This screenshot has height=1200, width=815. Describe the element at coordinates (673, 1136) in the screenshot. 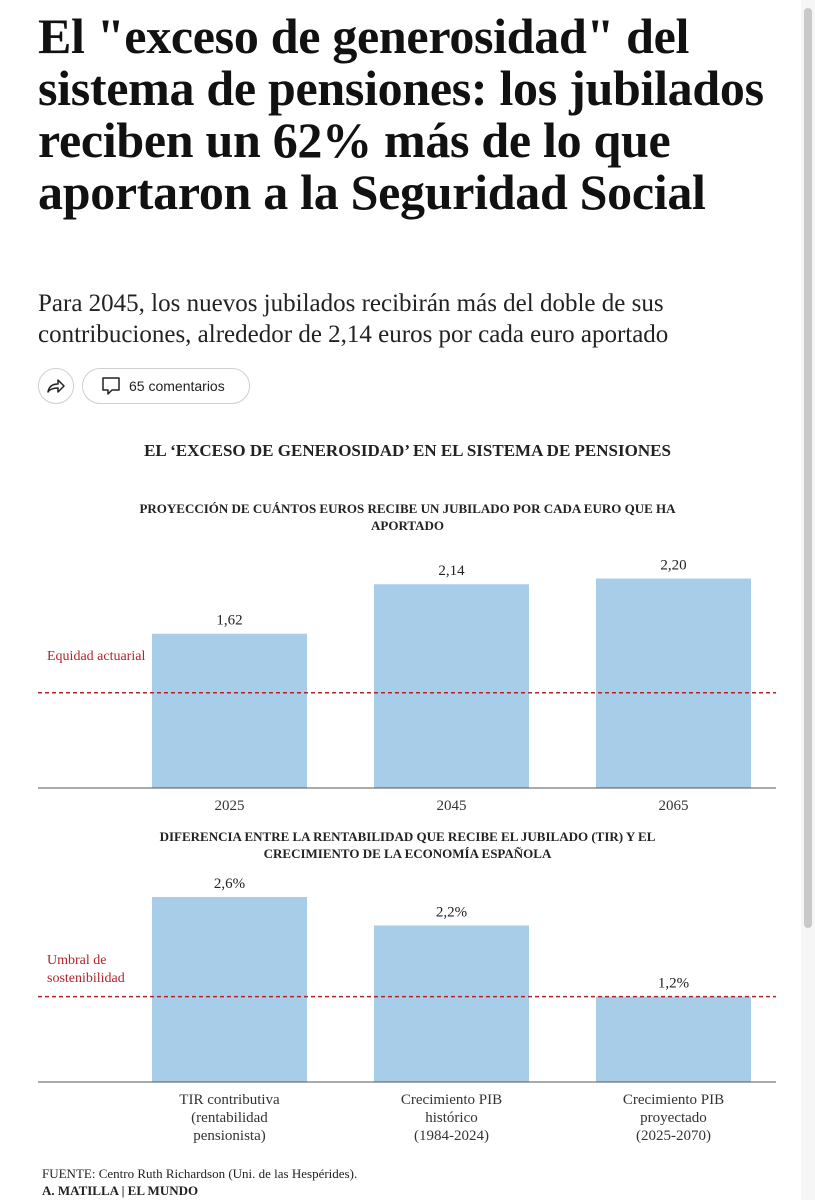

I see `chart2-category-label: (2025-2070)` at that location.